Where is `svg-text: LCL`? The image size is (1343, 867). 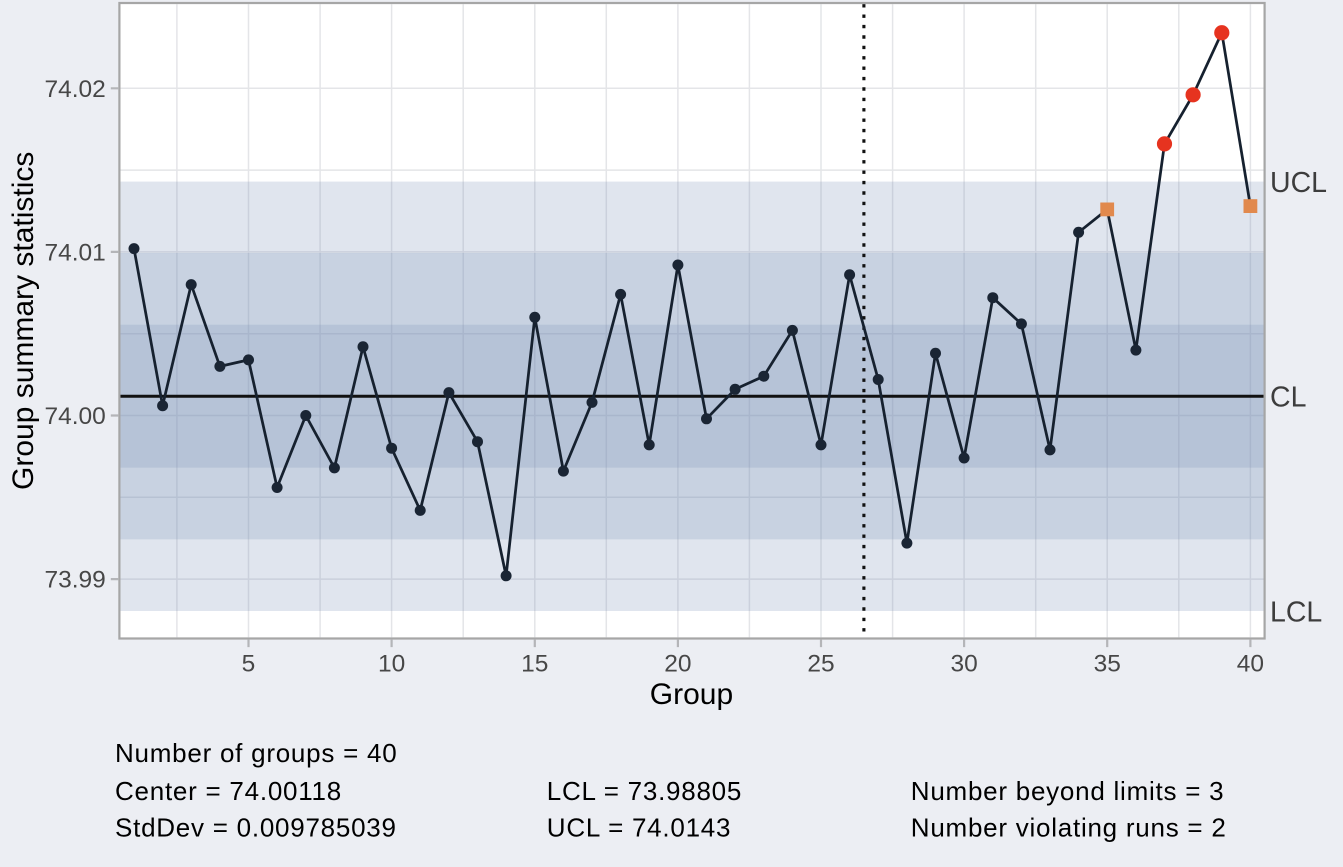
svg-text: LCL is located at coordinates (1296, 612).